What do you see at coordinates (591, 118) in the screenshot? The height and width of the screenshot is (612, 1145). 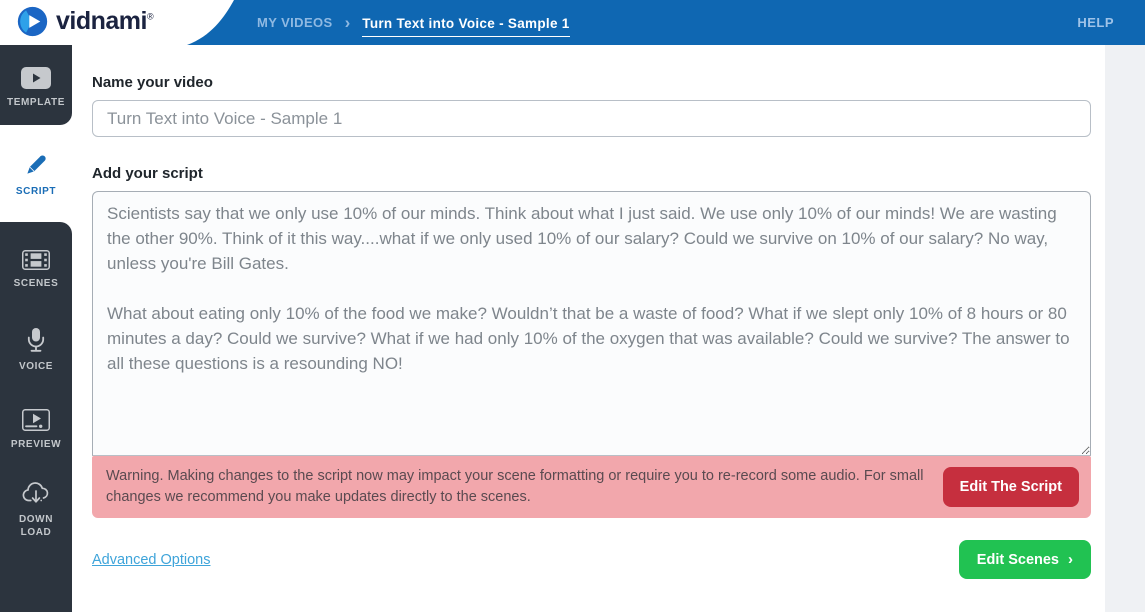 I see `video-name-input` at bounding box center [591, 118].